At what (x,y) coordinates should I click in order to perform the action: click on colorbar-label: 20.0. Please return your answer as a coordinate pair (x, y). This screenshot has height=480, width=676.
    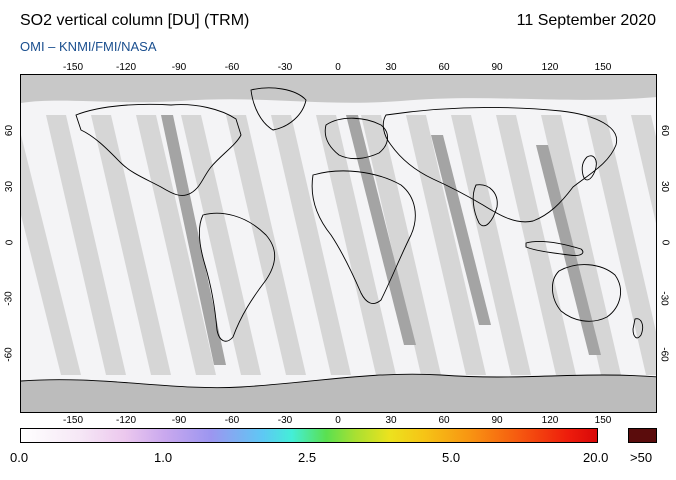
    Looking at the image, I should click on (596, 457).